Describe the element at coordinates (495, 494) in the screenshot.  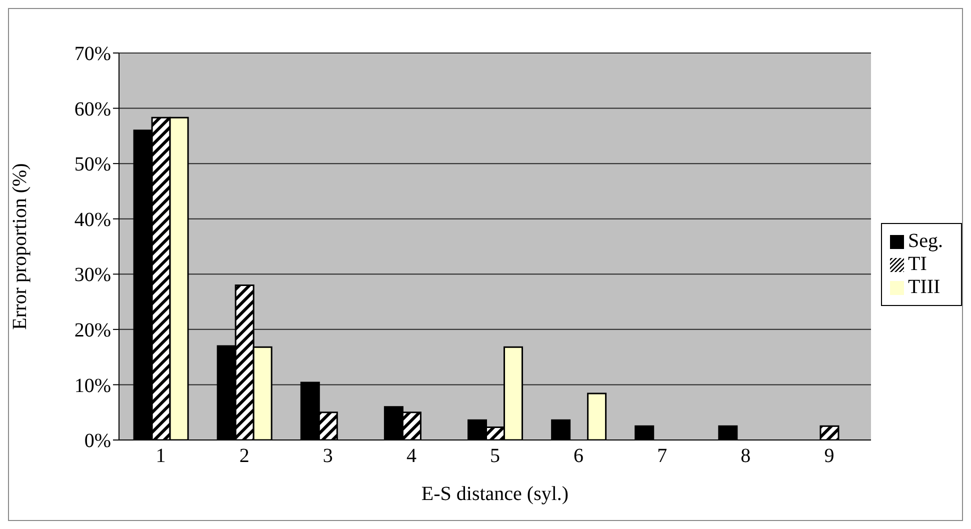
I see `x-axis-title: E-S distance (syl.)` at that location.